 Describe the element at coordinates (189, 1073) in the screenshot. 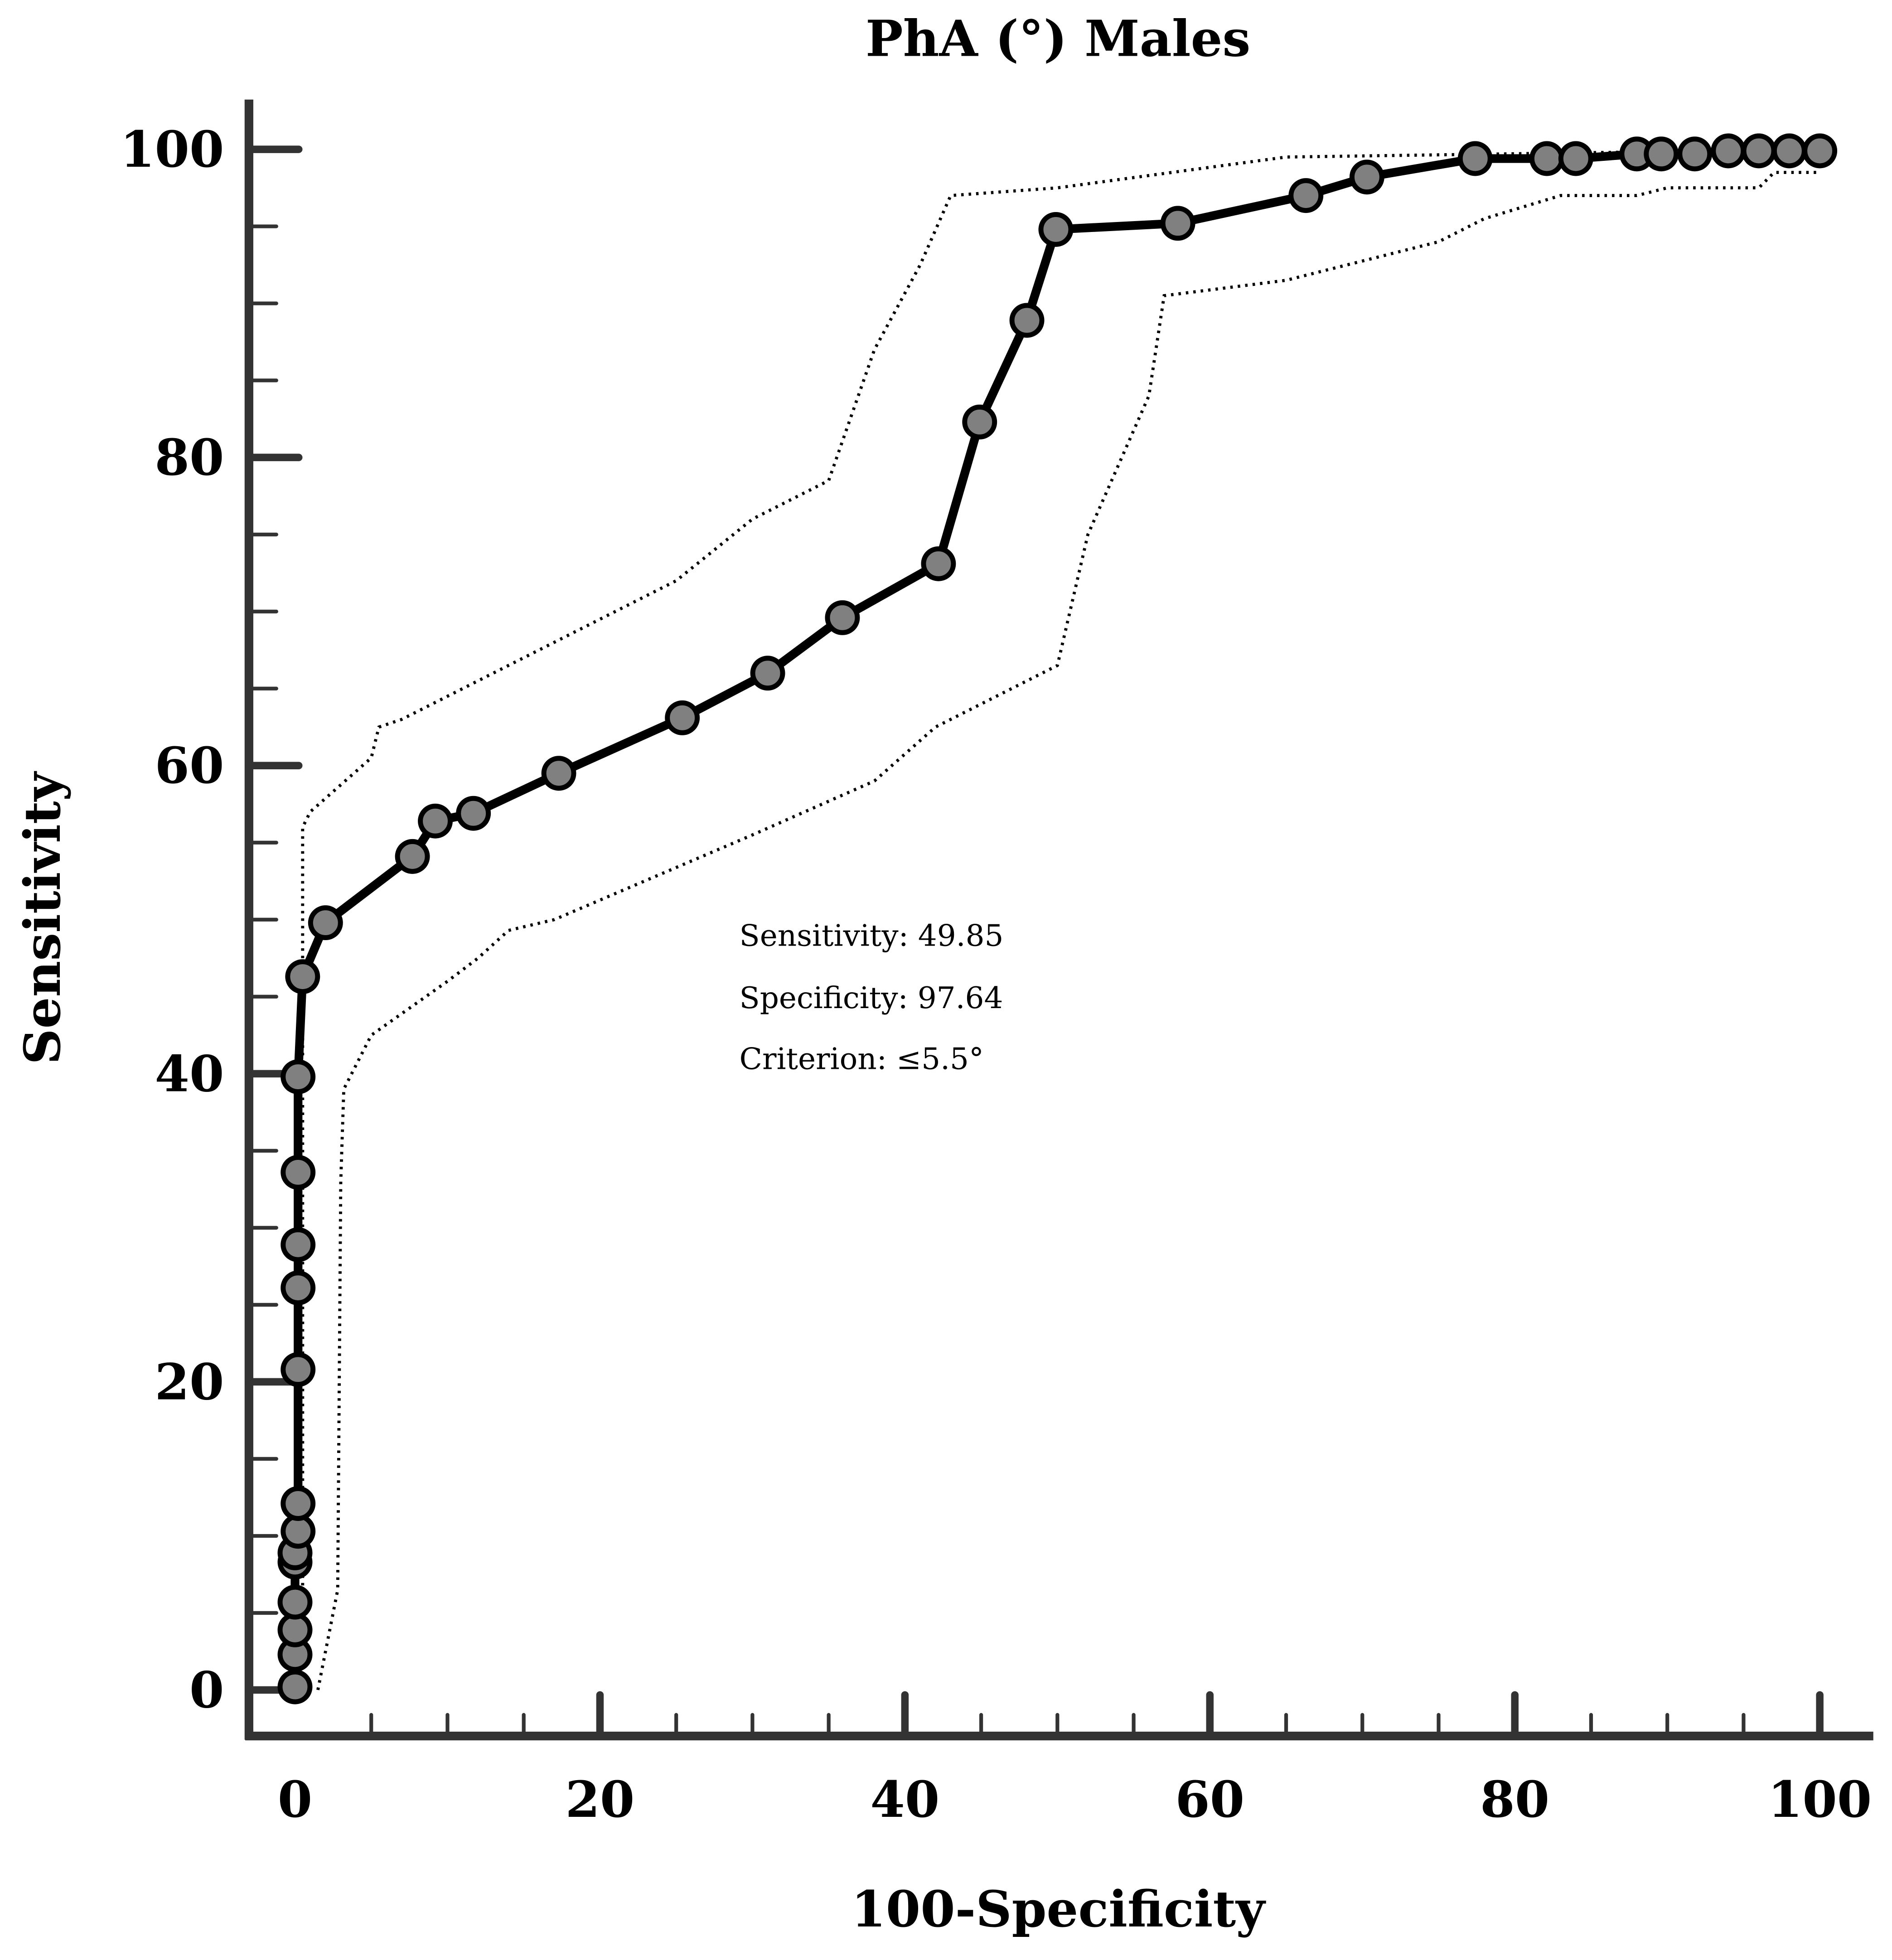

I see `y-tick-label: 40` at that location.